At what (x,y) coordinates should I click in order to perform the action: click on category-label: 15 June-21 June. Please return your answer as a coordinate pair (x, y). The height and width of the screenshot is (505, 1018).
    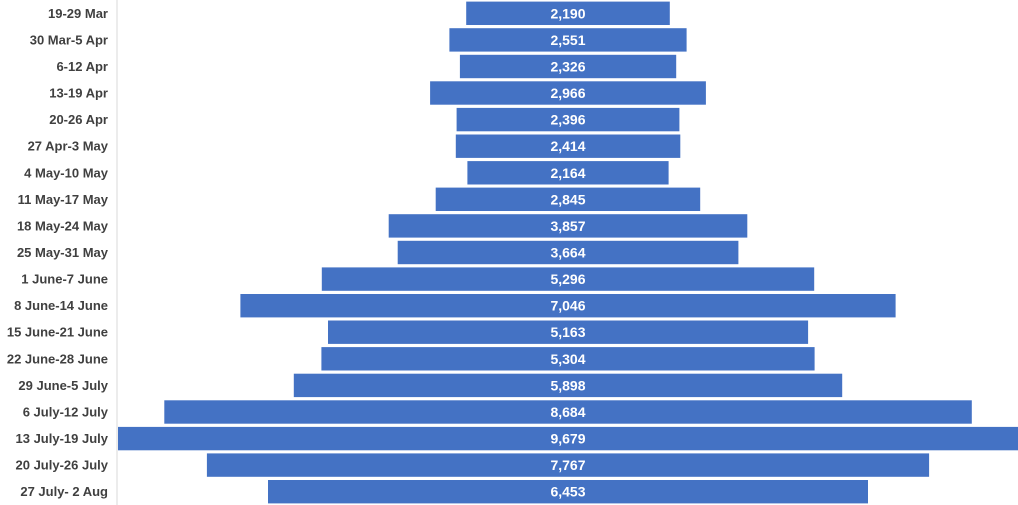
    Looking at the image, I should click on (57, 332).